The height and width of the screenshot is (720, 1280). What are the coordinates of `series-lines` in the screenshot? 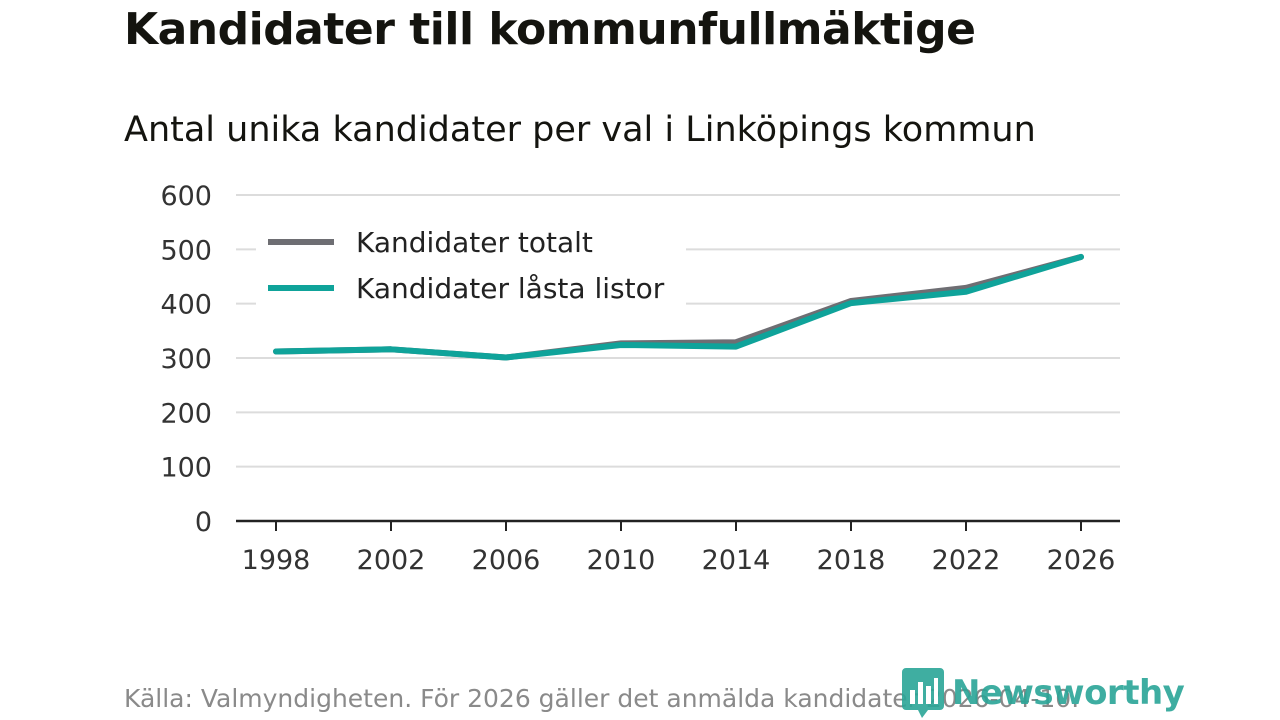 It's located at (678, 307).